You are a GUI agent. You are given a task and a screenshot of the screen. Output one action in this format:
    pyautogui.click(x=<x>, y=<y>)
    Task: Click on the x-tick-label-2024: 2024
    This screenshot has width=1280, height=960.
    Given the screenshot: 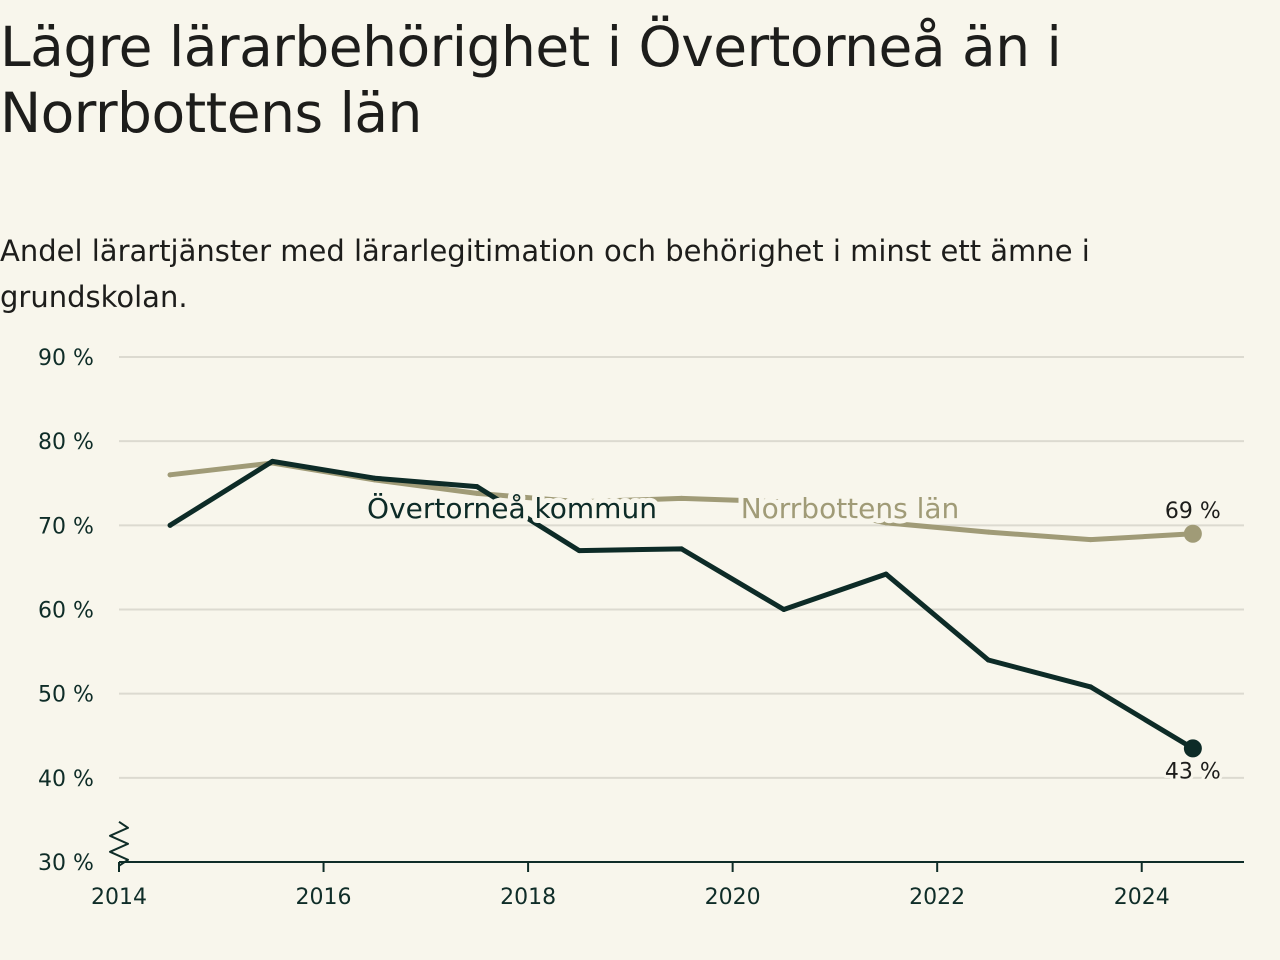 What is the action you would take?
    pyautogui.click(x=1142, y=897)
    